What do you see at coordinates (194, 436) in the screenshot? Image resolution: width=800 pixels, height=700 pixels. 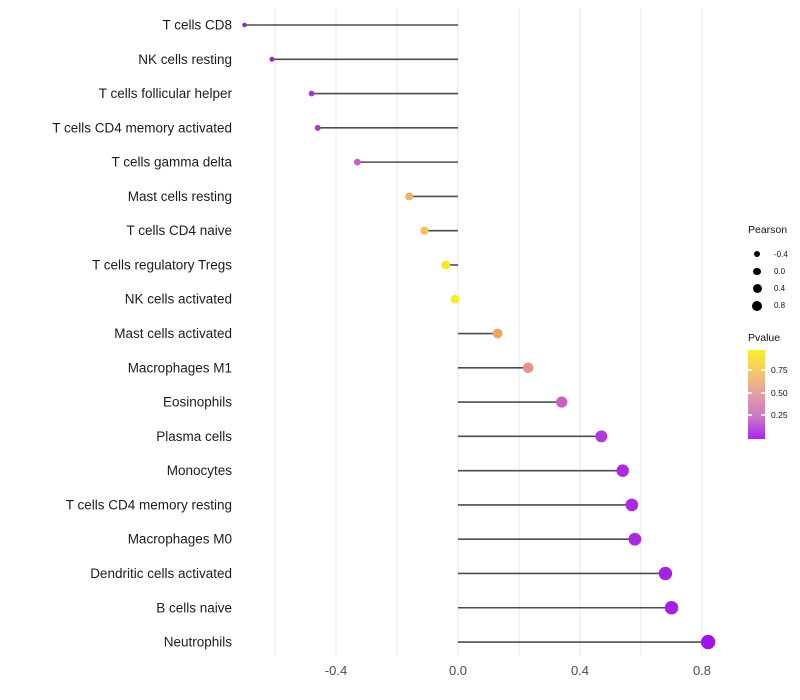 I see `y-axis-label: Plasma cells` at bounding box center [194, 436].